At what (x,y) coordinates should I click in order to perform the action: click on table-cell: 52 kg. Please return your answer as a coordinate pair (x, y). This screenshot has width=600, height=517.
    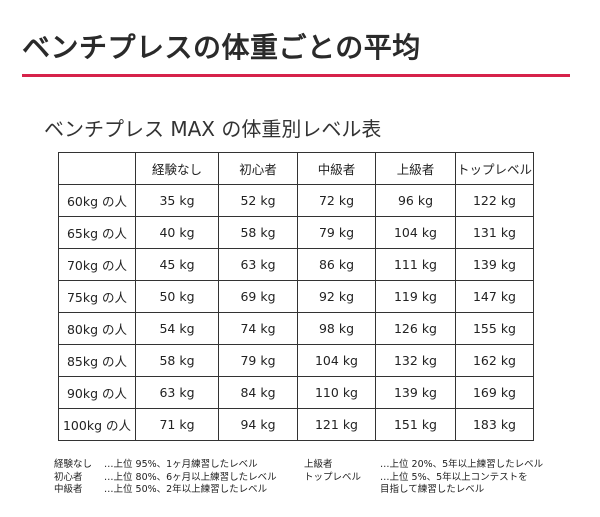
    Looking at the image, I should click on (258, 200).